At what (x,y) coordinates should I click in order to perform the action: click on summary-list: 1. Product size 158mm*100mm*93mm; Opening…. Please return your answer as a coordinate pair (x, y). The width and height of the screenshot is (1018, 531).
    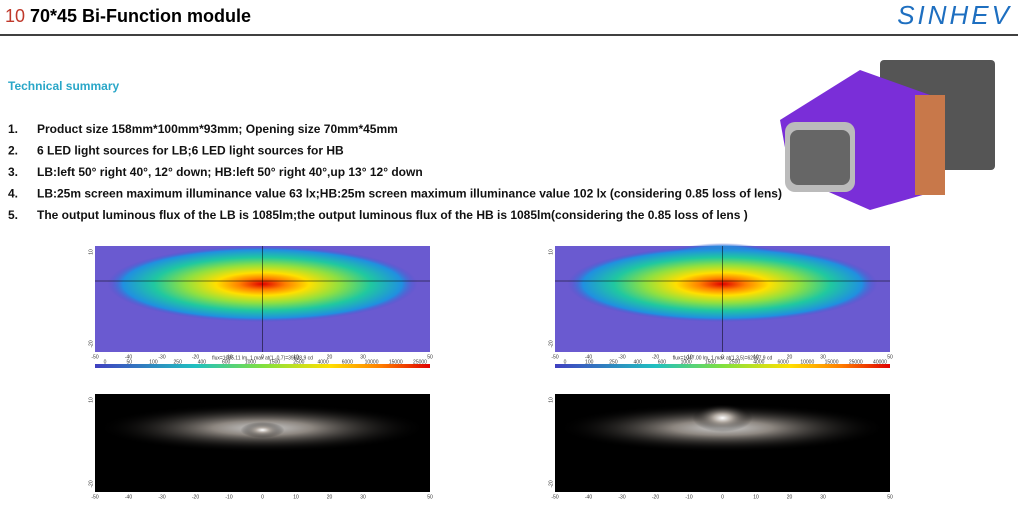
    Looking at the image, I should click on (395, 172).